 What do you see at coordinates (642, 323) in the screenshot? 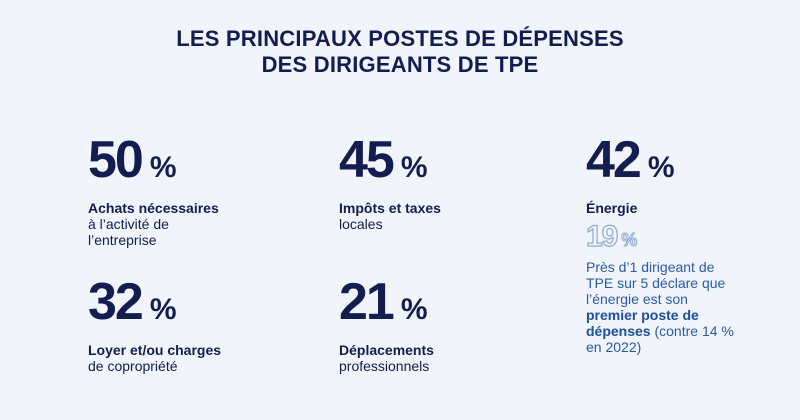
I see `energy-note-highlight: premier poste de dépenses` at bounding box center [642, 323].